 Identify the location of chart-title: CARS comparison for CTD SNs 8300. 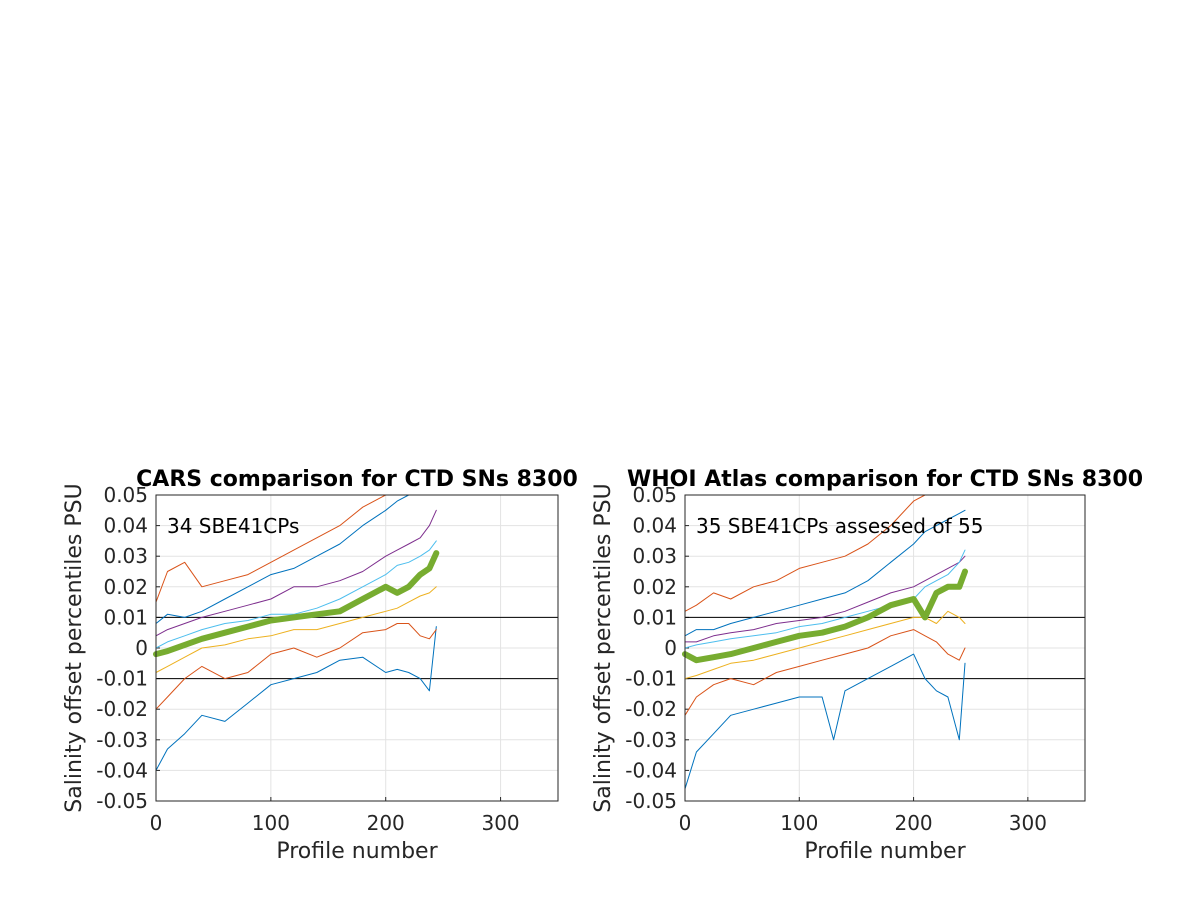
(357, 479).